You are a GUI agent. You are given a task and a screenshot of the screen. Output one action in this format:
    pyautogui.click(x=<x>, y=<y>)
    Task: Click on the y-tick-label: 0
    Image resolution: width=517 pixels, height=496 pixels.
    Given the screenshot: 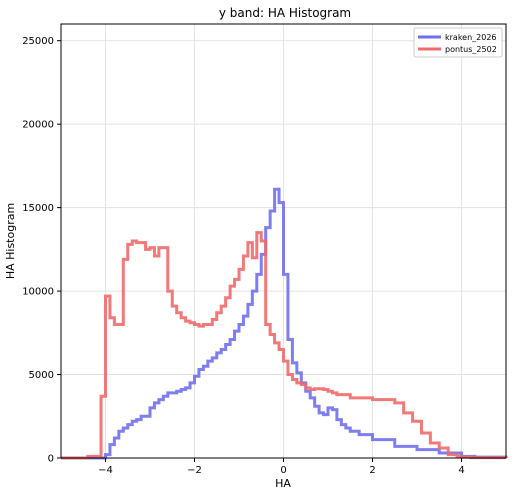 What is the action you would take?
    pyautogui.click(x=51, y=459)
    